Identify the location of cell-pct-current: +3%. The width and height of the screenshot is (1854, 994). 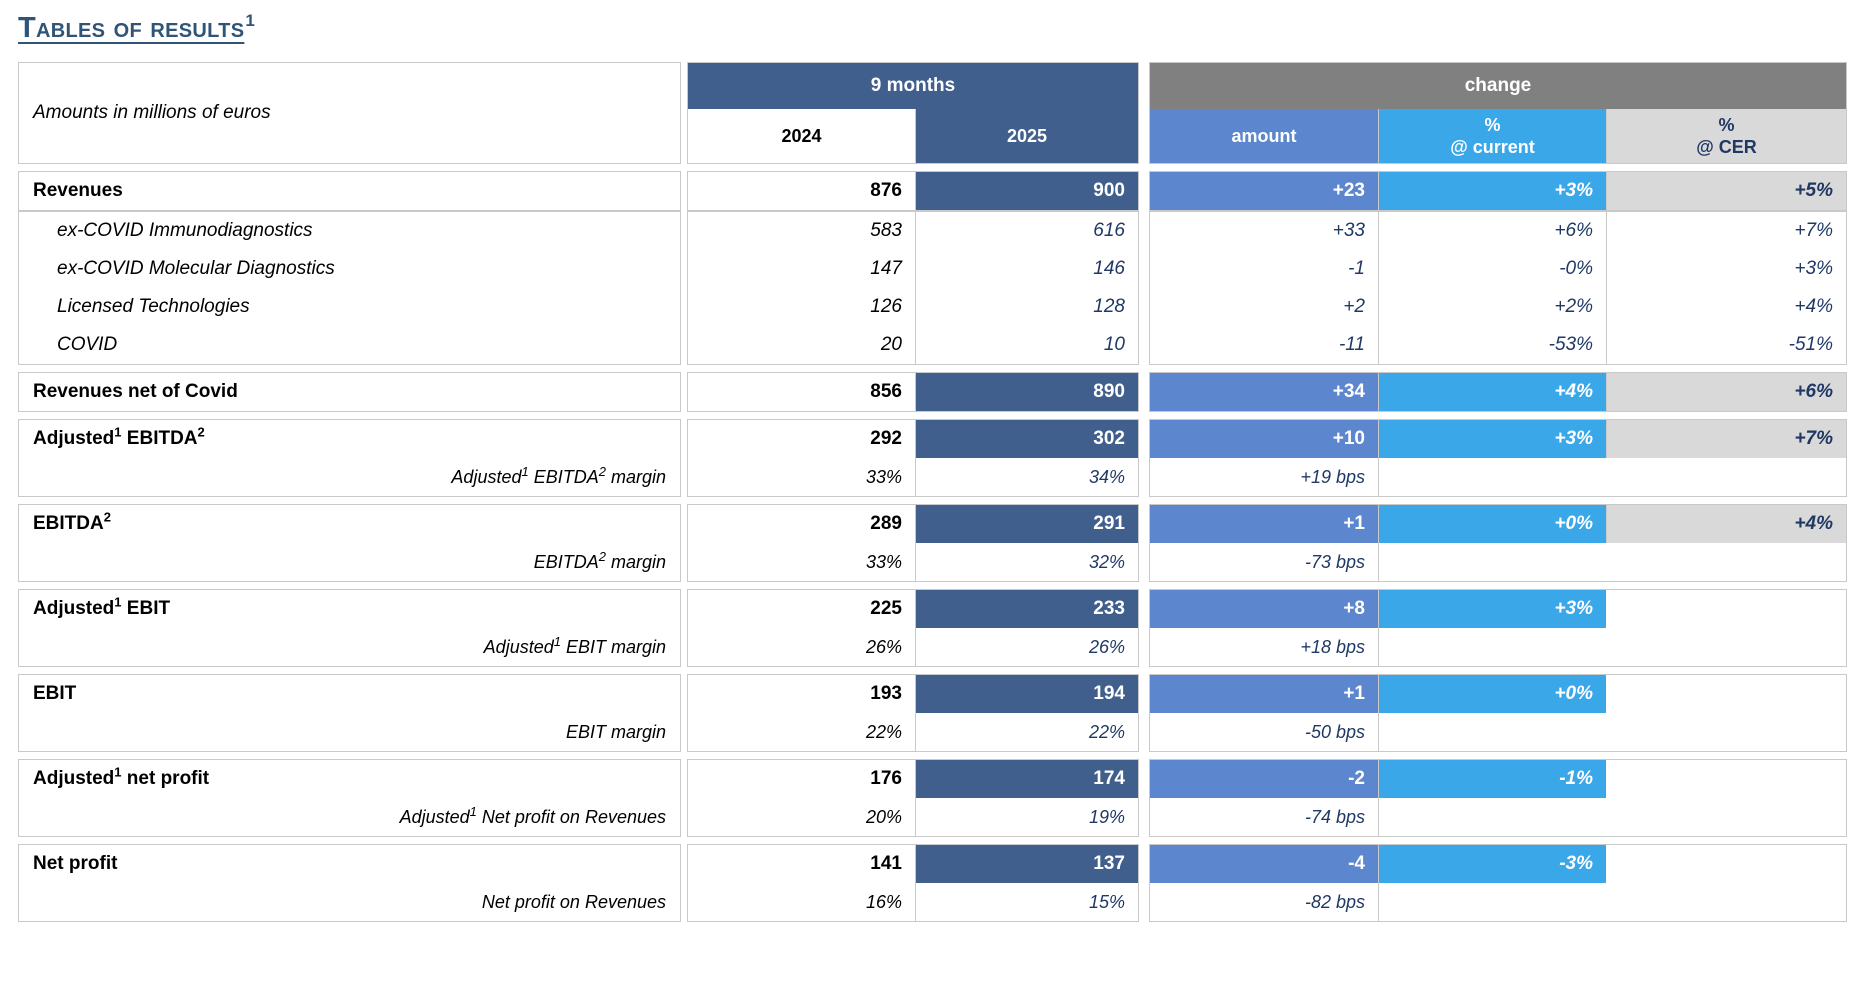
(1492, 609).